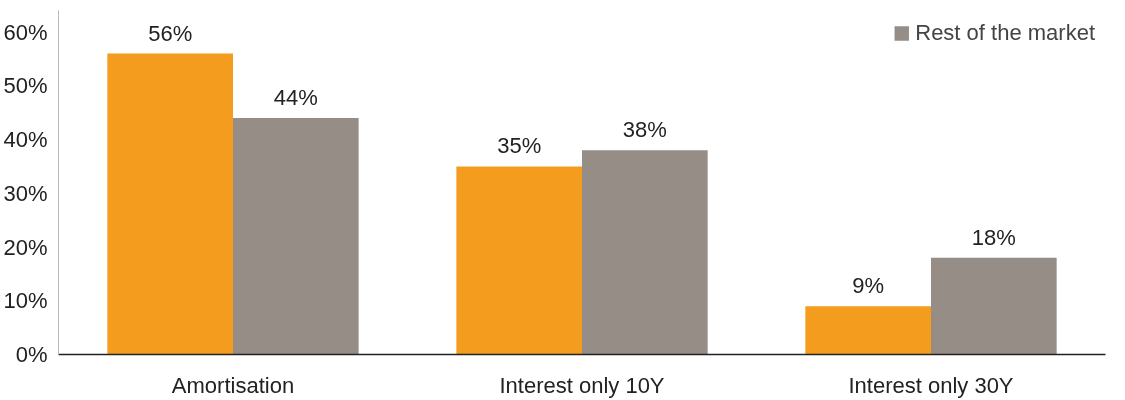 Image resolution: width=1125 pixels, height=400 pixels. What do you see at coordinates (31, 354) in the screenshot?
I see `y-tick-label: 0%` at bounding box center [31, 354].